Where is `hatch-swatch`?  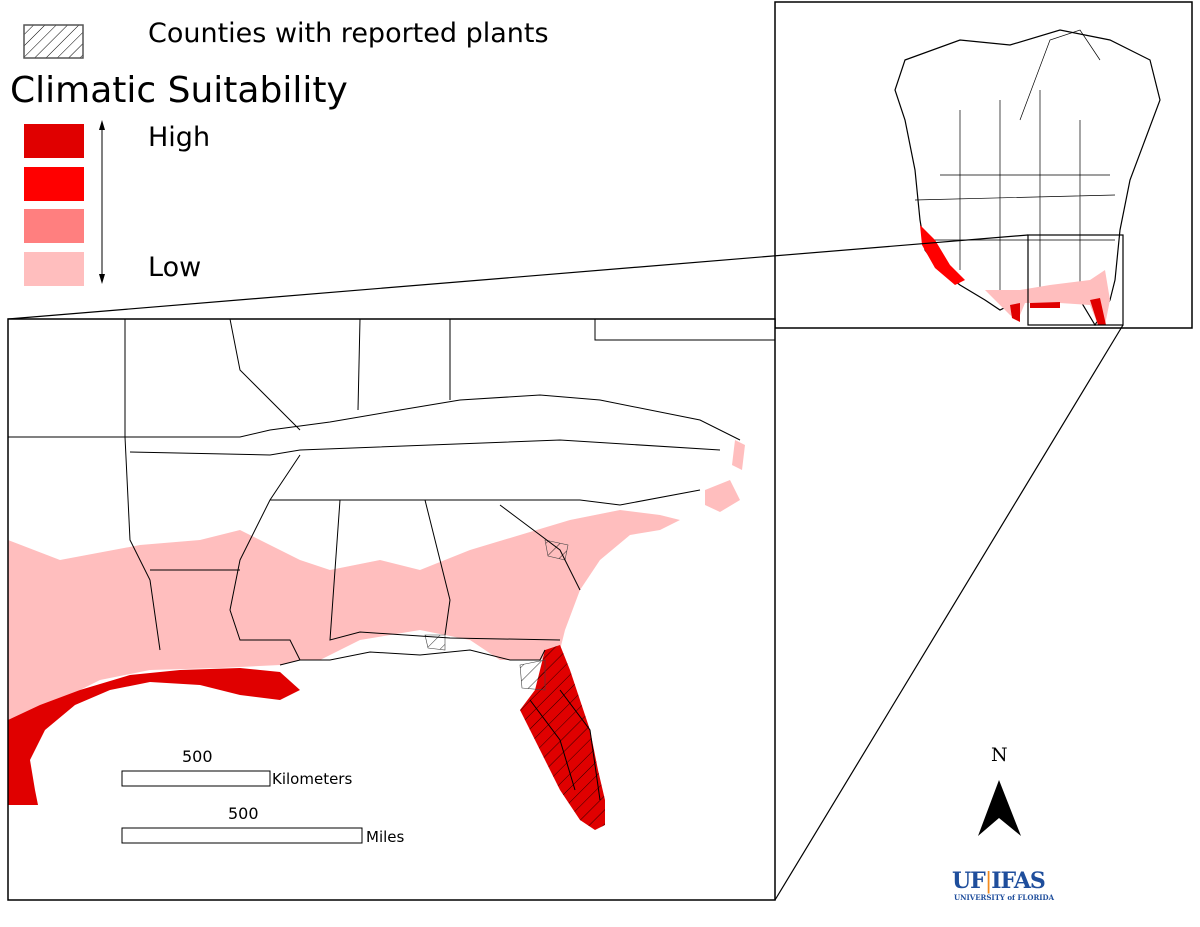
hatch-swatch is located at coordinates (53, 41).